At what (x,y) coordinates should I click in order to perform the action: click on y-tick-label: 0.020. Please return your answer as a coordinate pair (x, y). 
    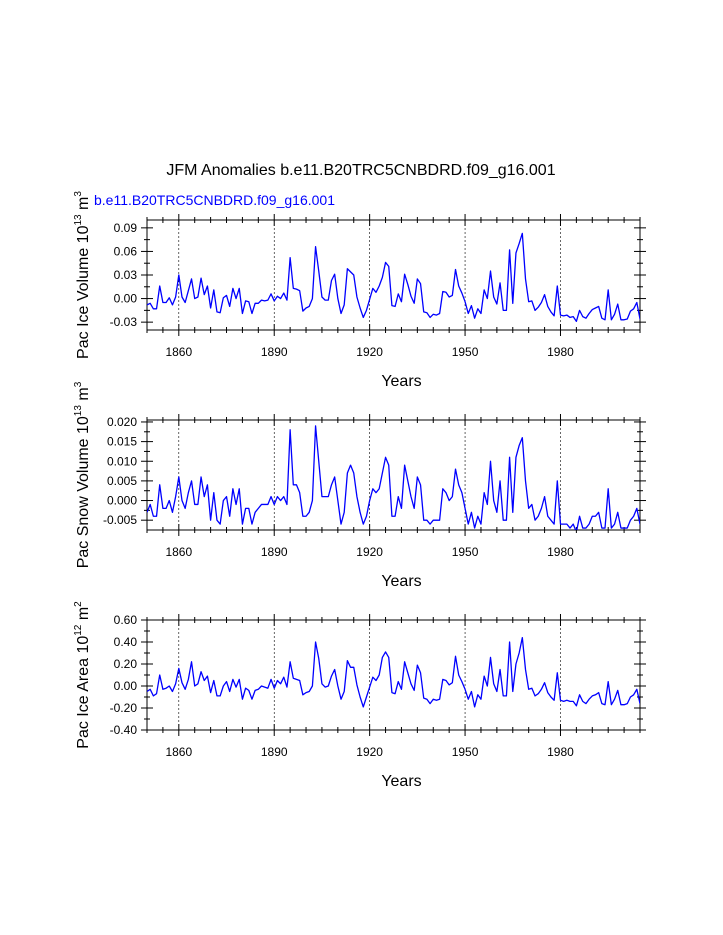
    Looking at the image, I should click on (122, 422).